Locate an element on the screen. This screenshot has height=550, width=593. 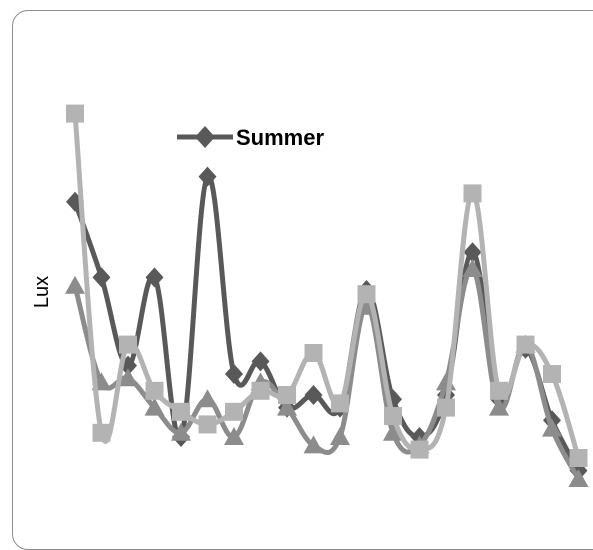
legend: Summer is located at coordinates (250, 137).